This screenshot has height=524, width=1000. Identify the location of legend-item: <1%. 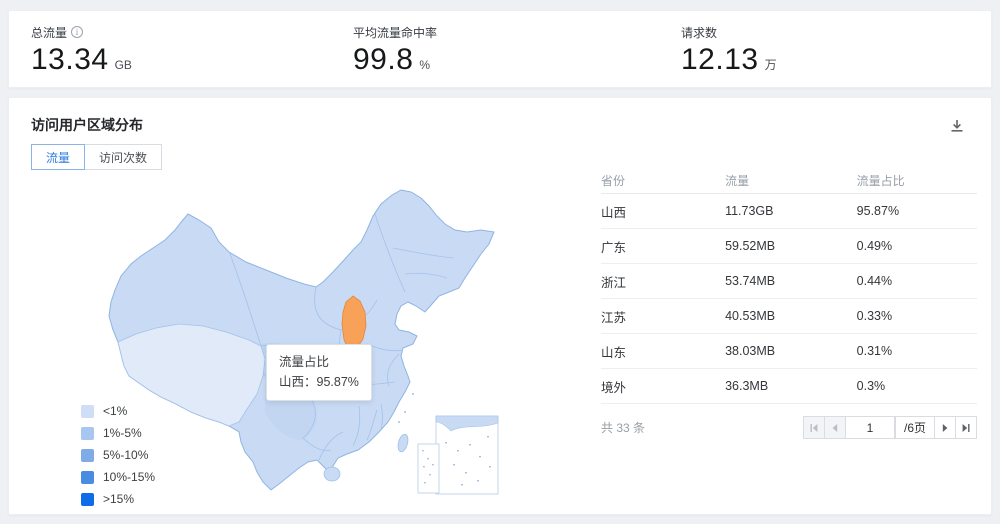
(118, 411).